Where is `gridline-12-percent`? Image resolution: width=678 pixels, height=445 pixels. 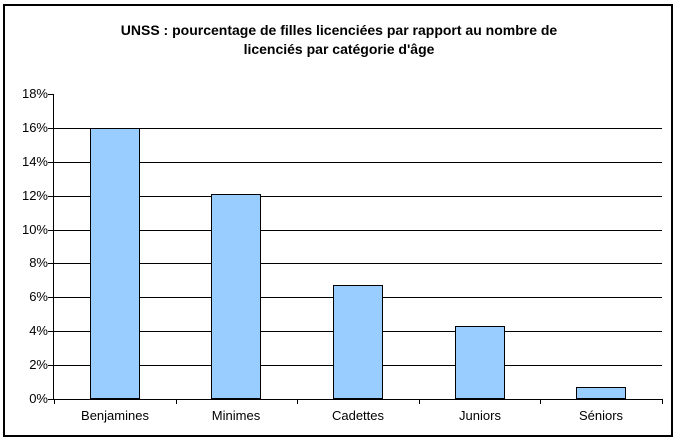
gridline-12-percent is located at coordinates (358, 196).